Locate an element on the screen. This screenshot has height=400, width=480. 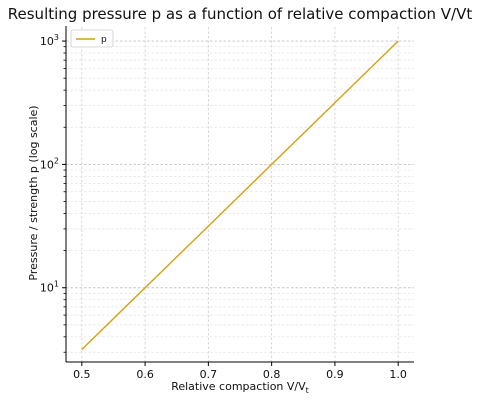
y-tick-label: 10² is located at coordinates (49, 163).